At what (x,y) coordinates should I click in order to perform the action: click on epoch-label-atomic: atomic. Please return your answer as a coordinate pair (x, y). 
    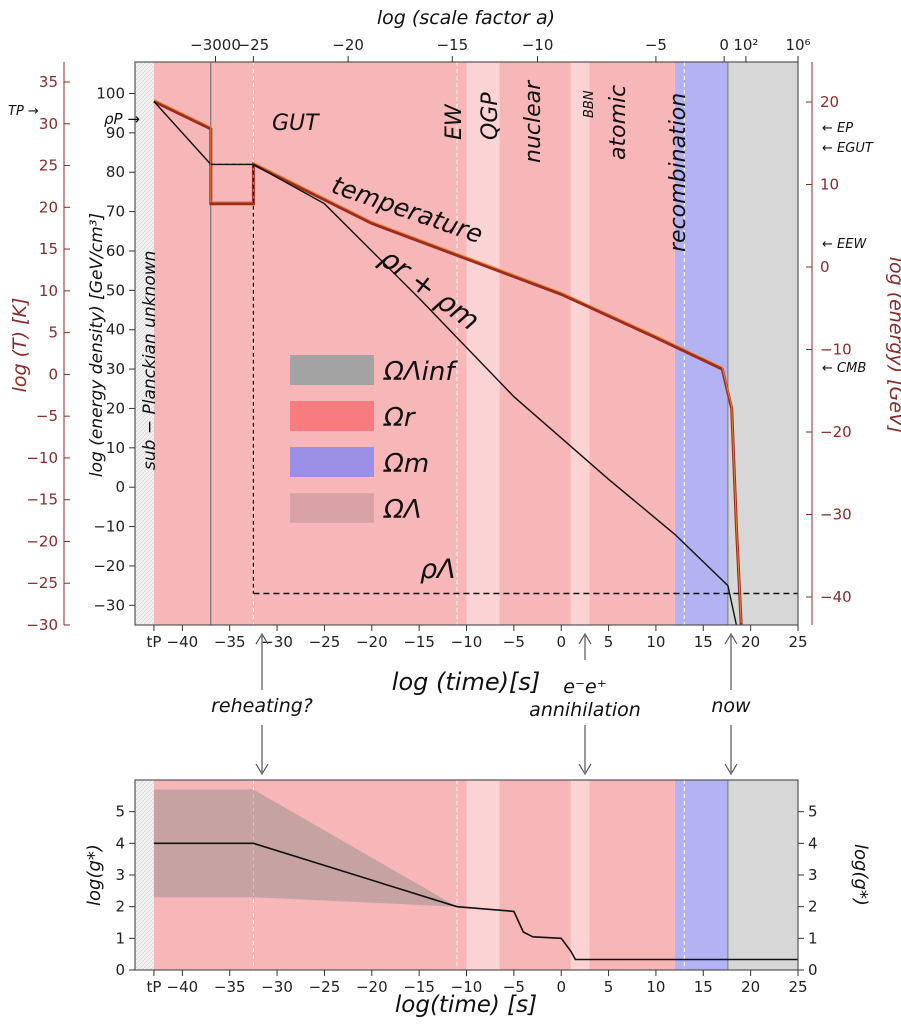
    Looking at the image, I should click on (618, 122).